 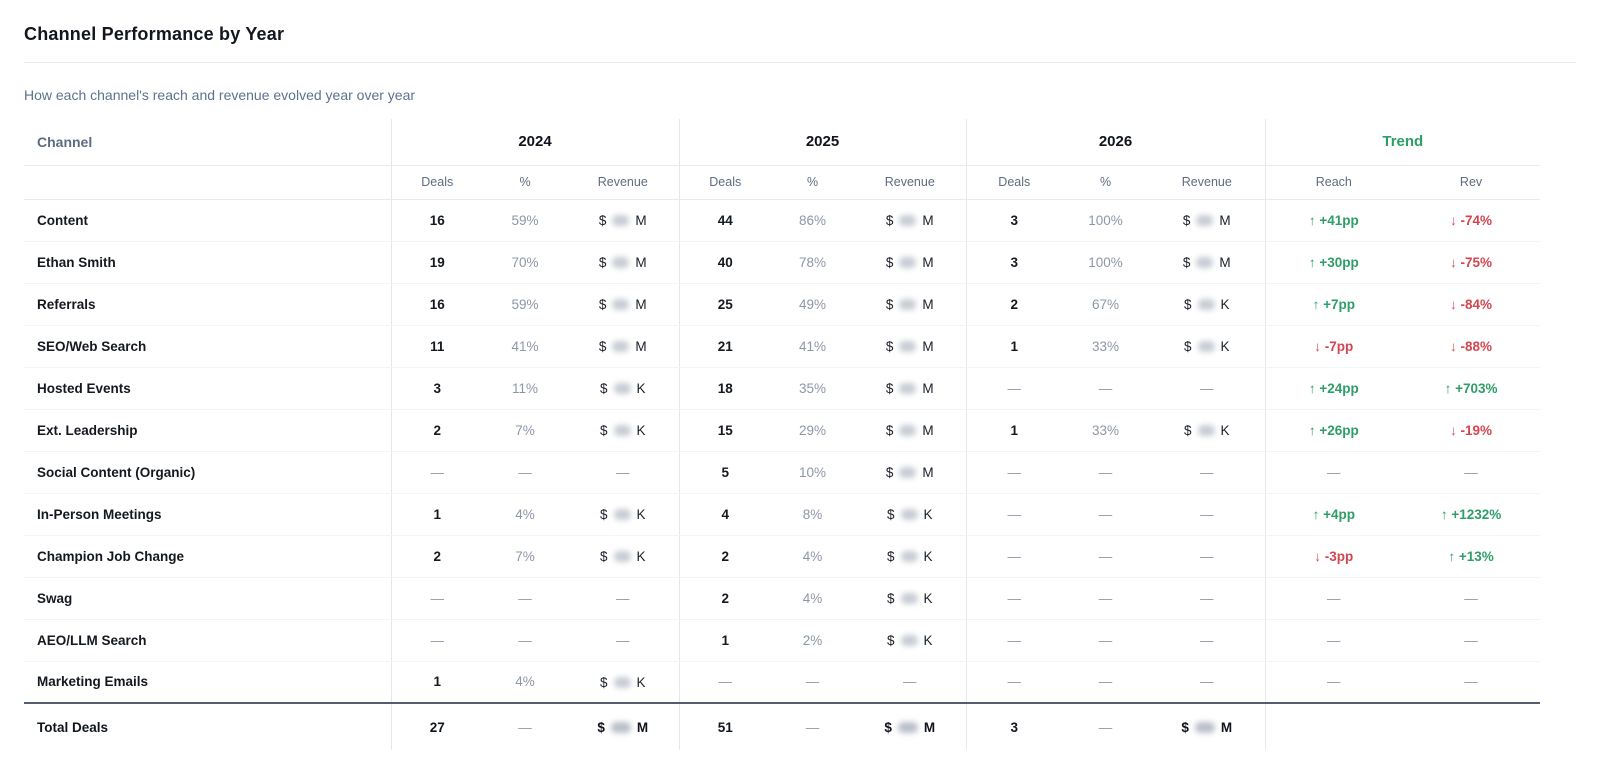 What do you see at coordinates (813, 262) in the screenshot?
I see `percent-cell: 78%` at bounding box center [813, 262].